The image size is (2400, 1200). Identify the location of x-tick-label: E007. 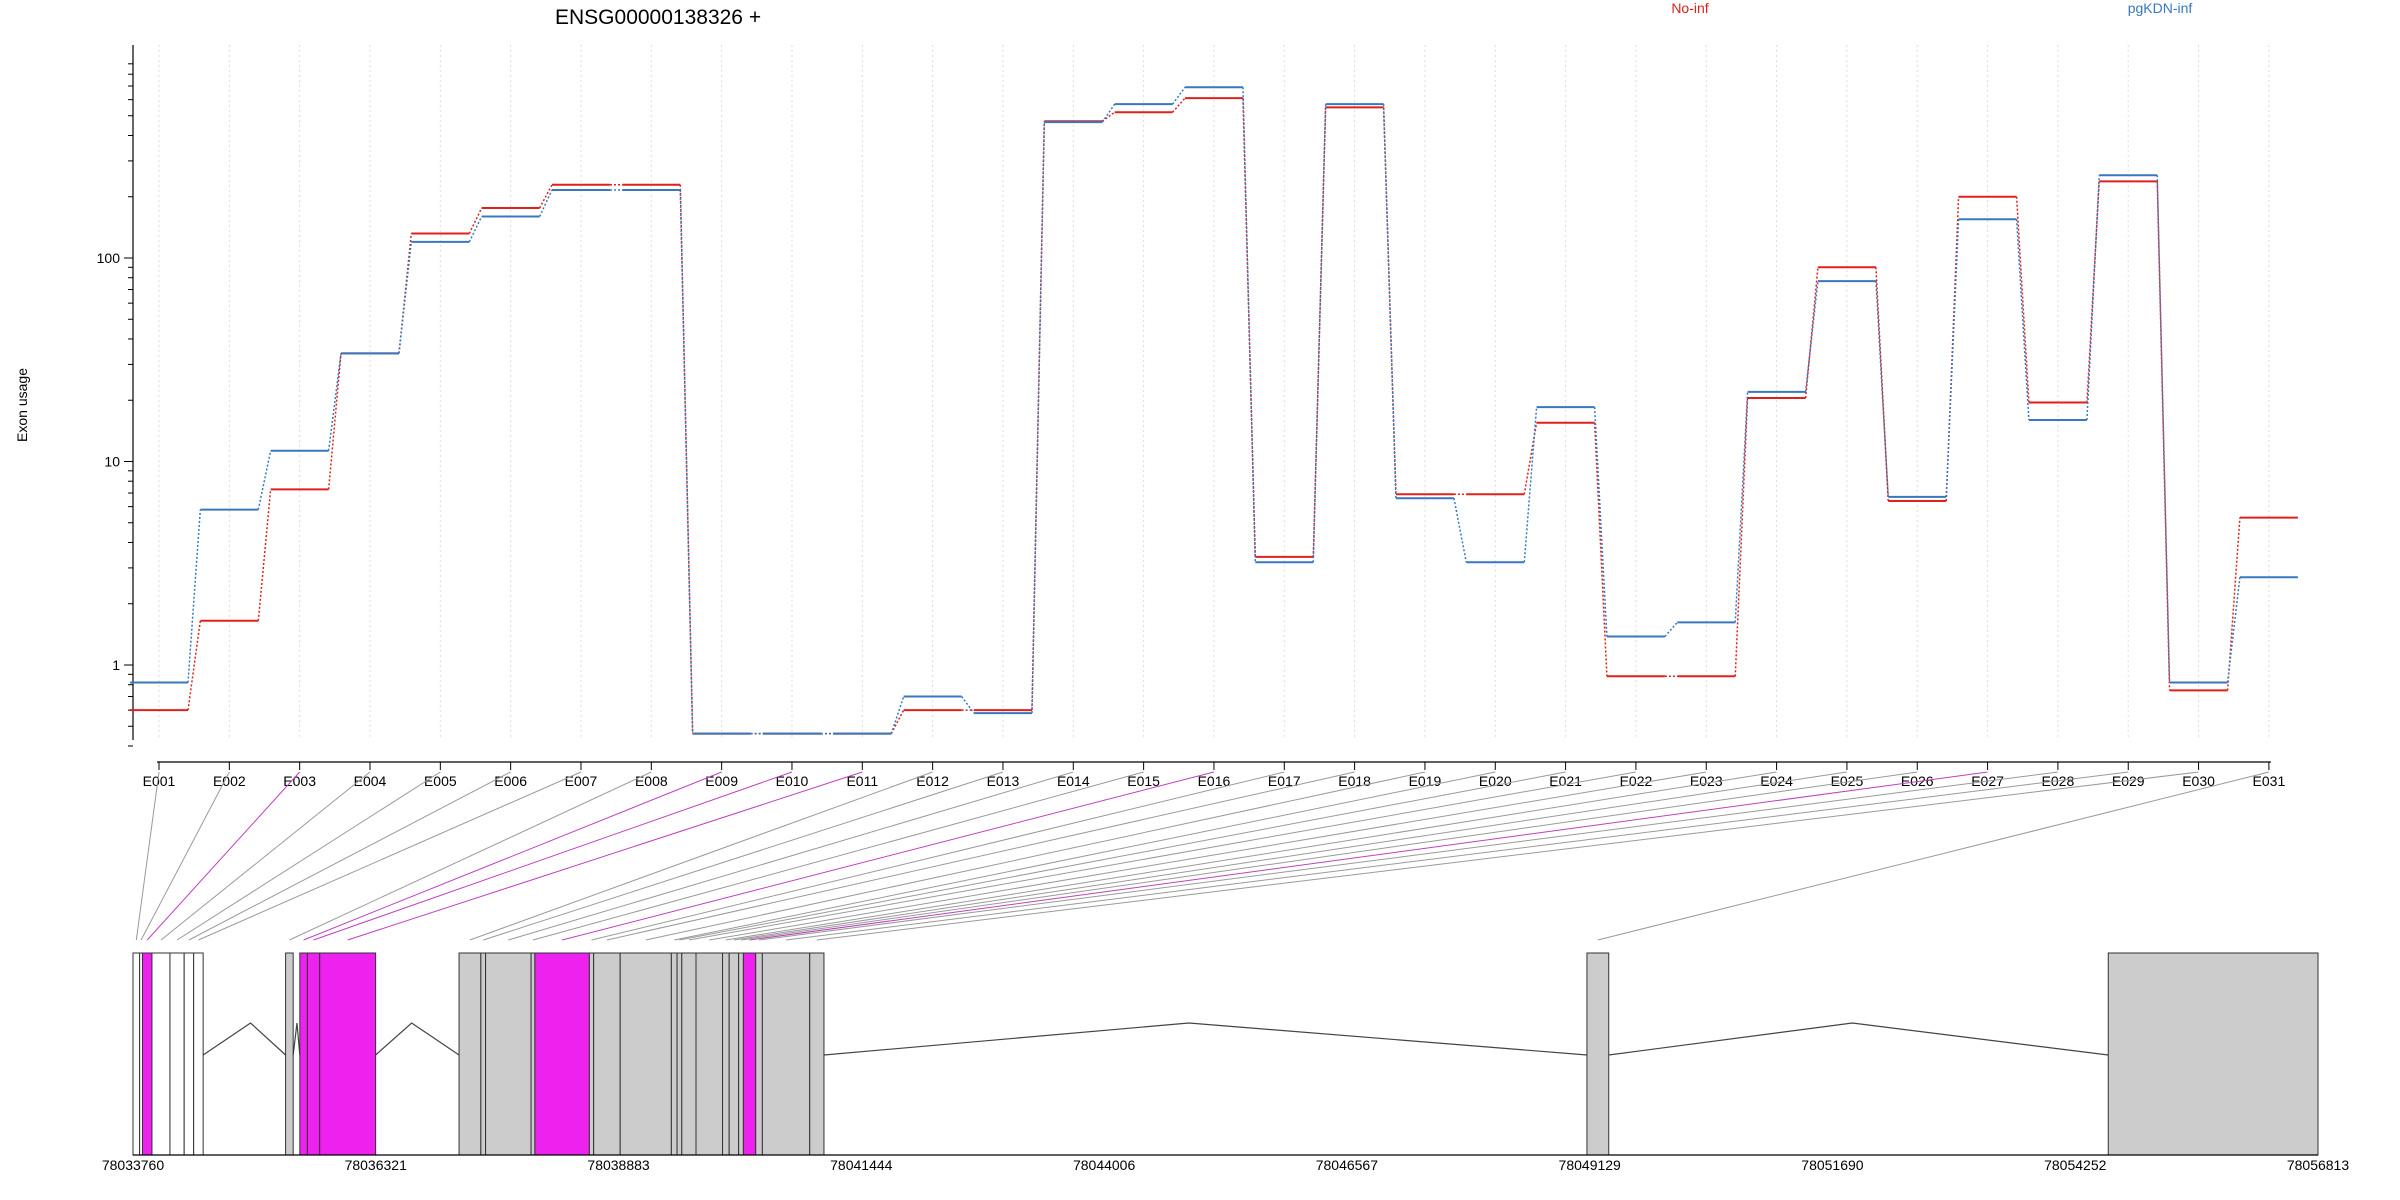
(581, 781).